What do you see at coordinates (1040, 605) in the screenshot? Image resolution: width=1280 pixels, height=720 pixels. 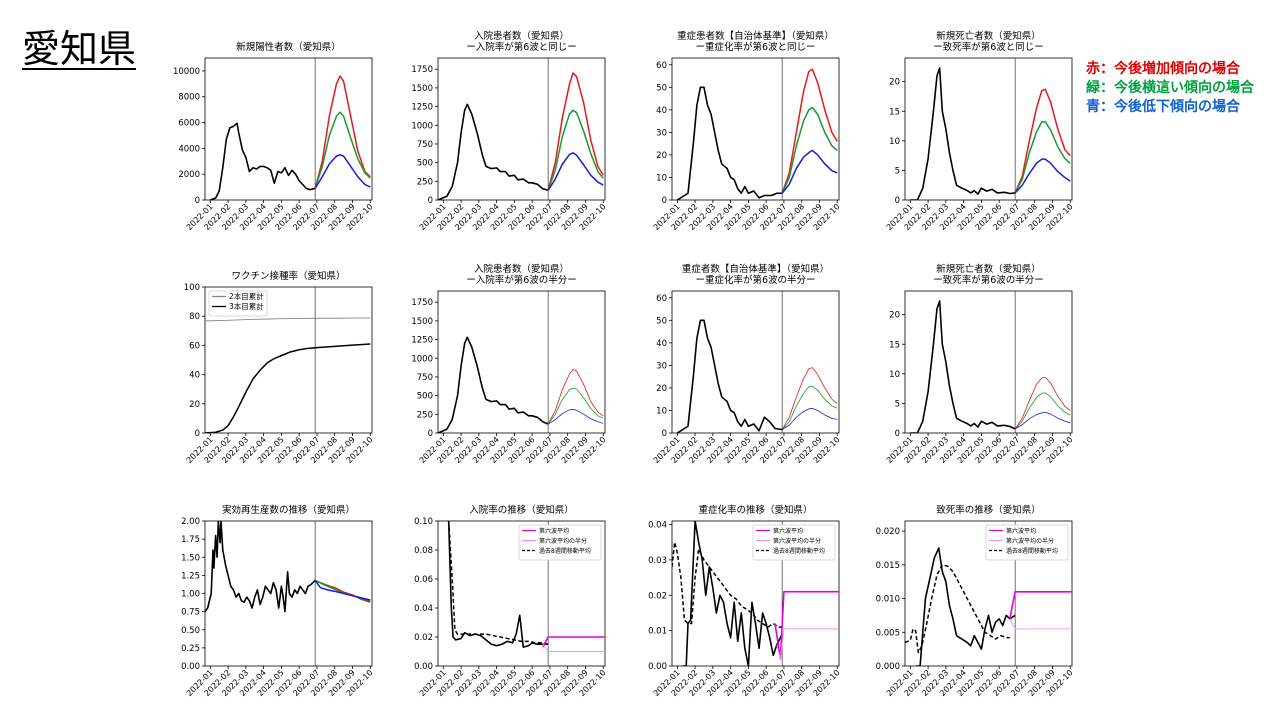 I see `series-line-wave6_avg` at bounding box center [1040, 605].